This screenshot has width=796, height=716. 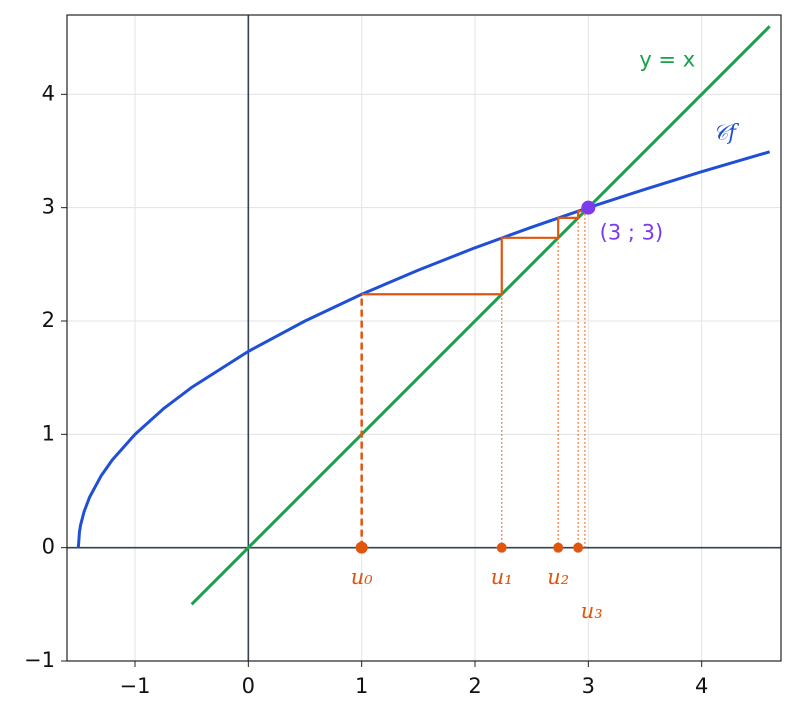 What do you see at coordinates (248, 686) in the screenshot?
I see `x-tick-label: 0` at bounding box center [248, 686].